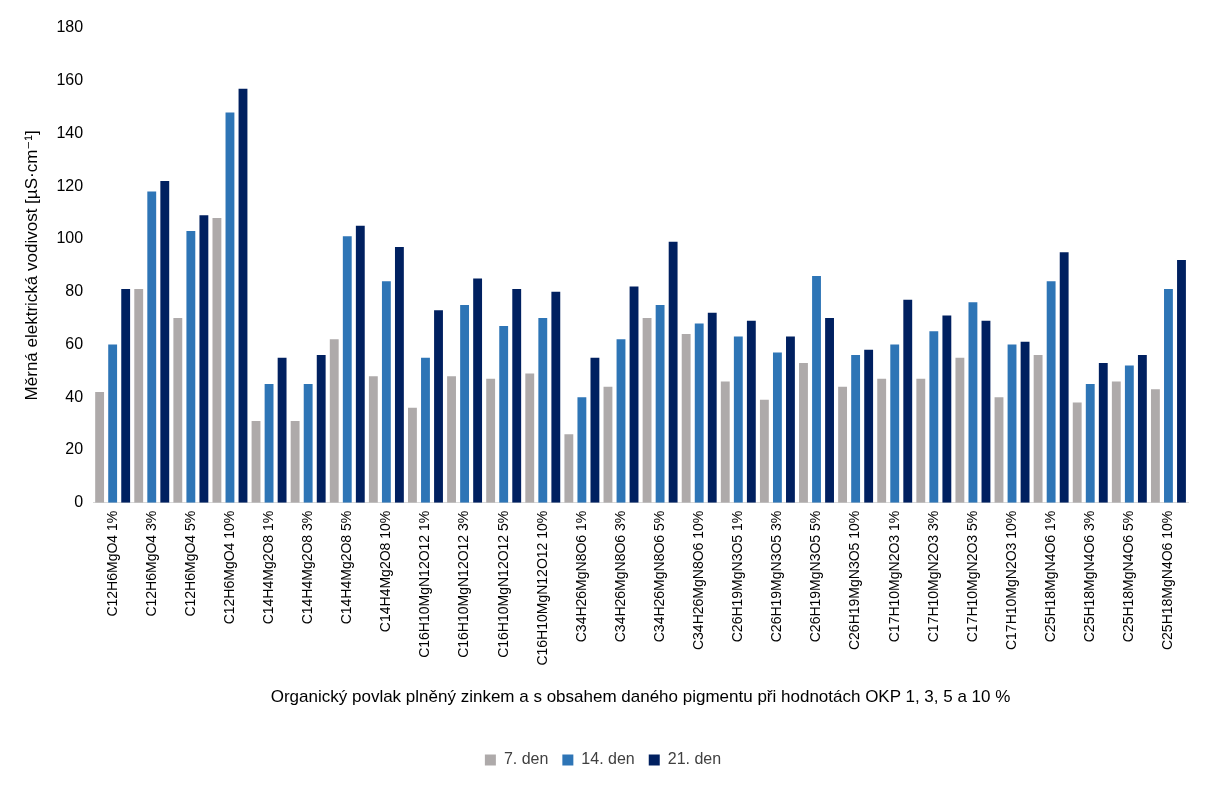 This screenshot has width=1220, height=799. I want to click on x-tick-label: C34H26MgN8O6 1%, so click(580, 576).